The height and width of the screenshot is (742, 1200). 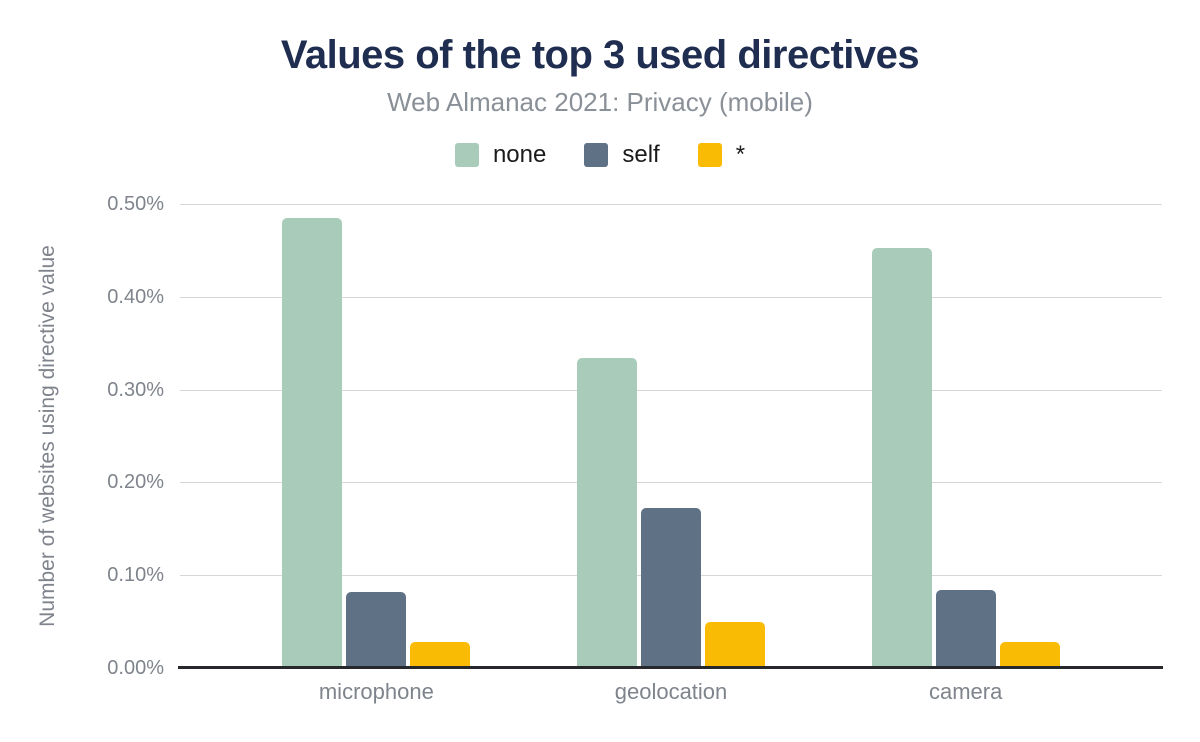 I want to click on bar-geolocation-self, so click(x=671, y=588).